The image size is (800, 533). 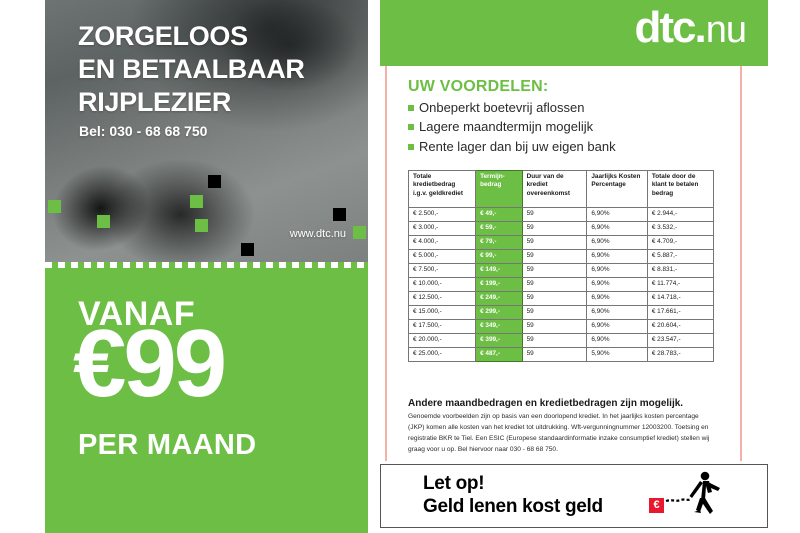 I want to click on walking-man-chain-icon, so click(x=692, y=492).